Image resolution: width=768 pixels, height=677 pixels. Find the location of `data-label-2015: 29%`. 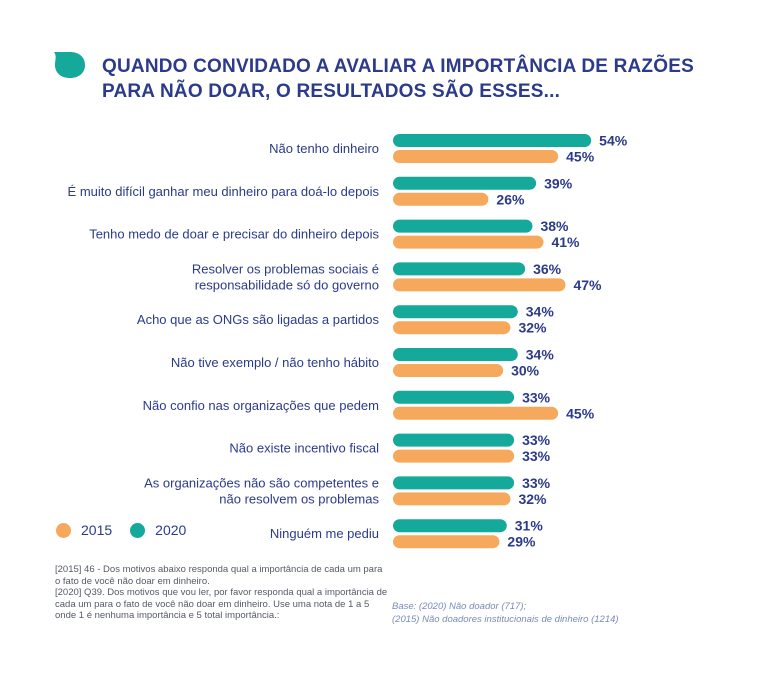

data-label-2015: 29% is located at coordinates (521, 542).